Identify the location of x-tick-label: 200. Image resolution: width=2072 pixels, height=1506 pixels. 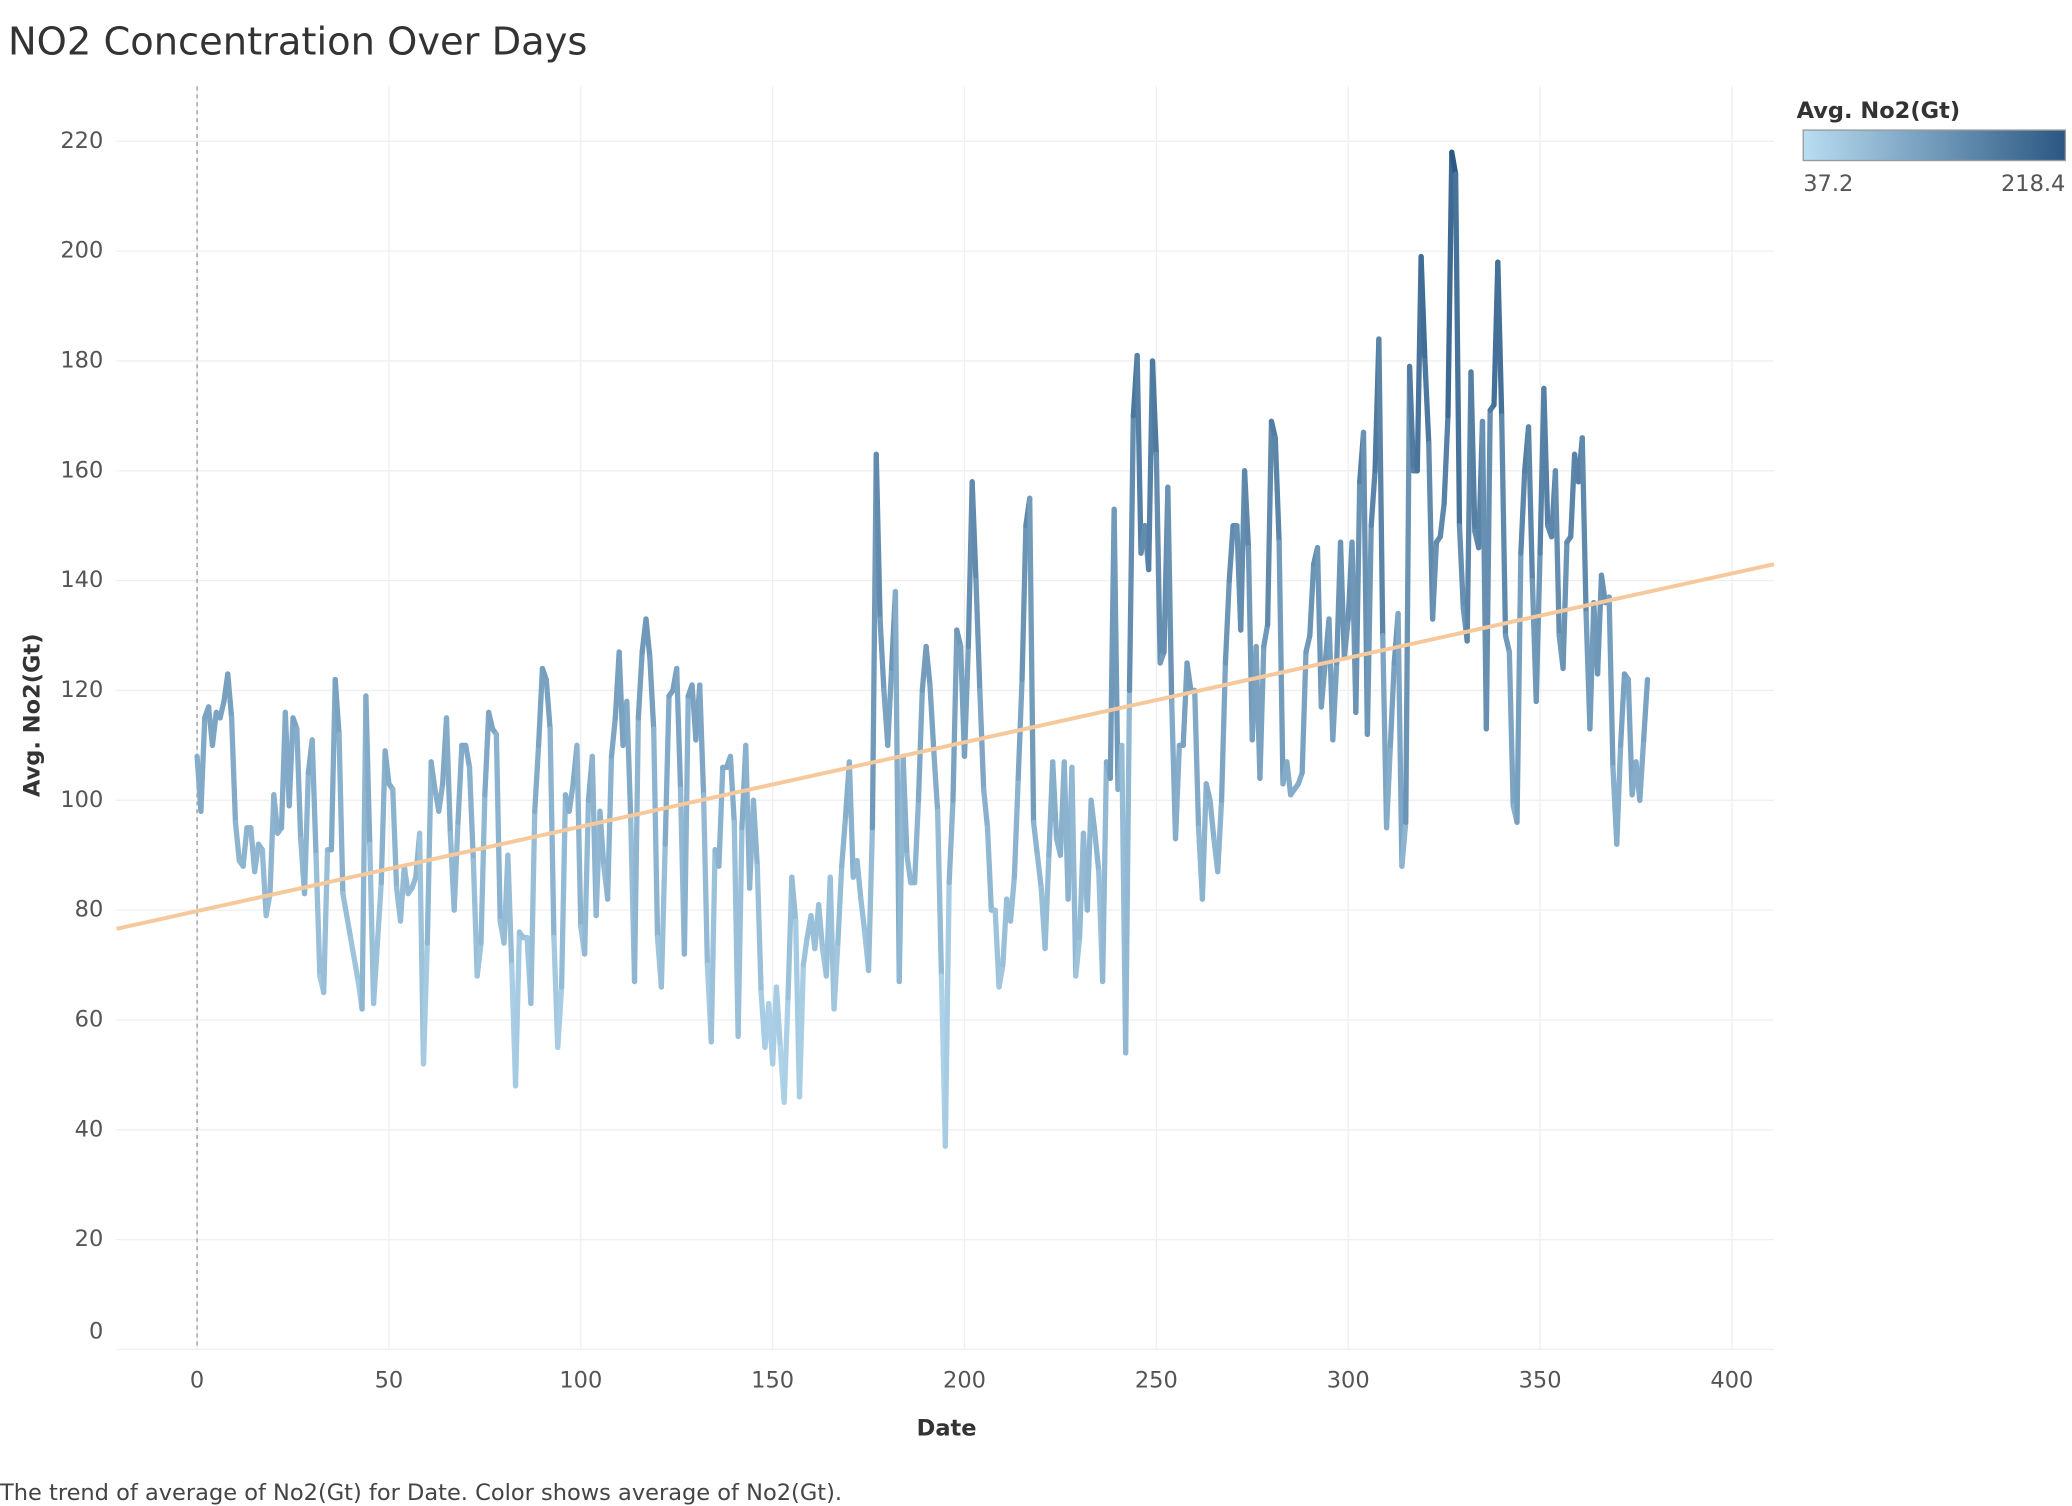
(964, 1381).